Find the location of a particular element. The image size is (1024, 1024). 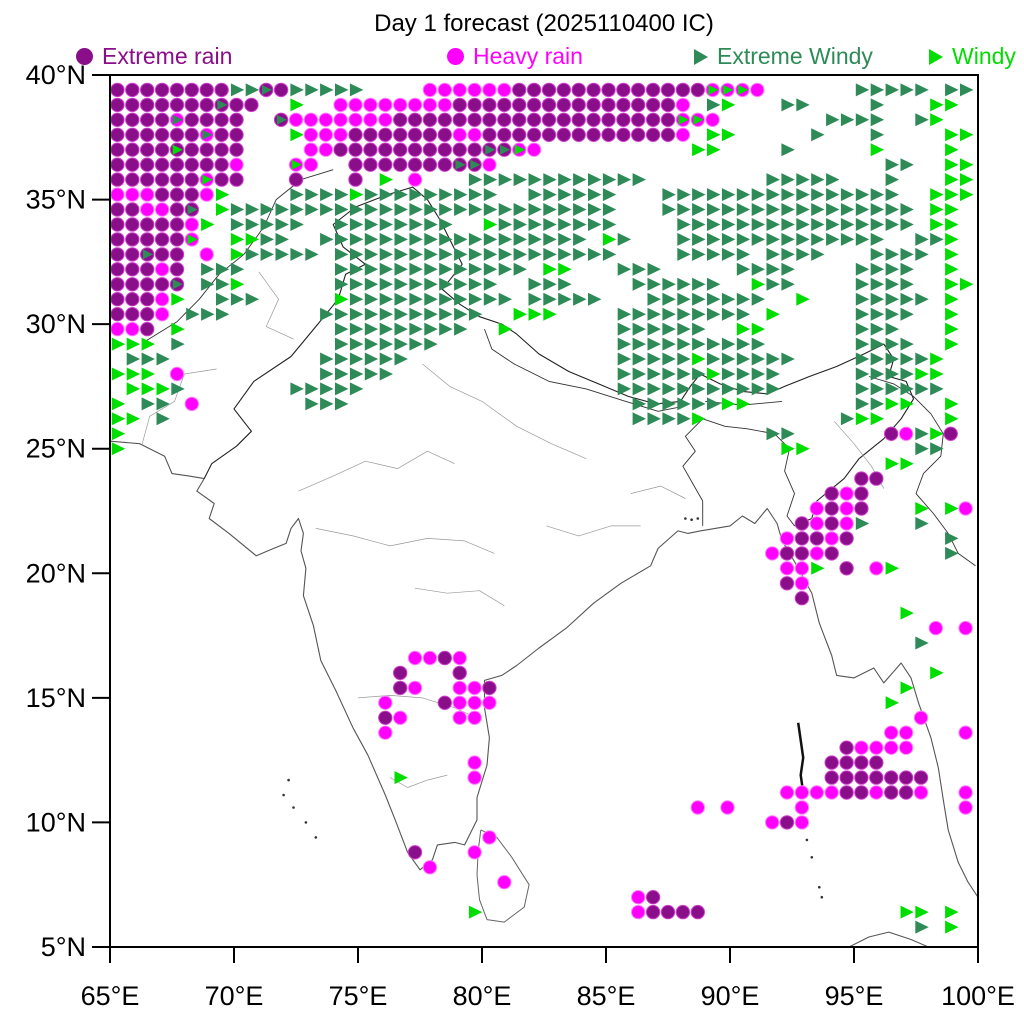

x-tick-label: 85°E is located at coordinates (606, 996).